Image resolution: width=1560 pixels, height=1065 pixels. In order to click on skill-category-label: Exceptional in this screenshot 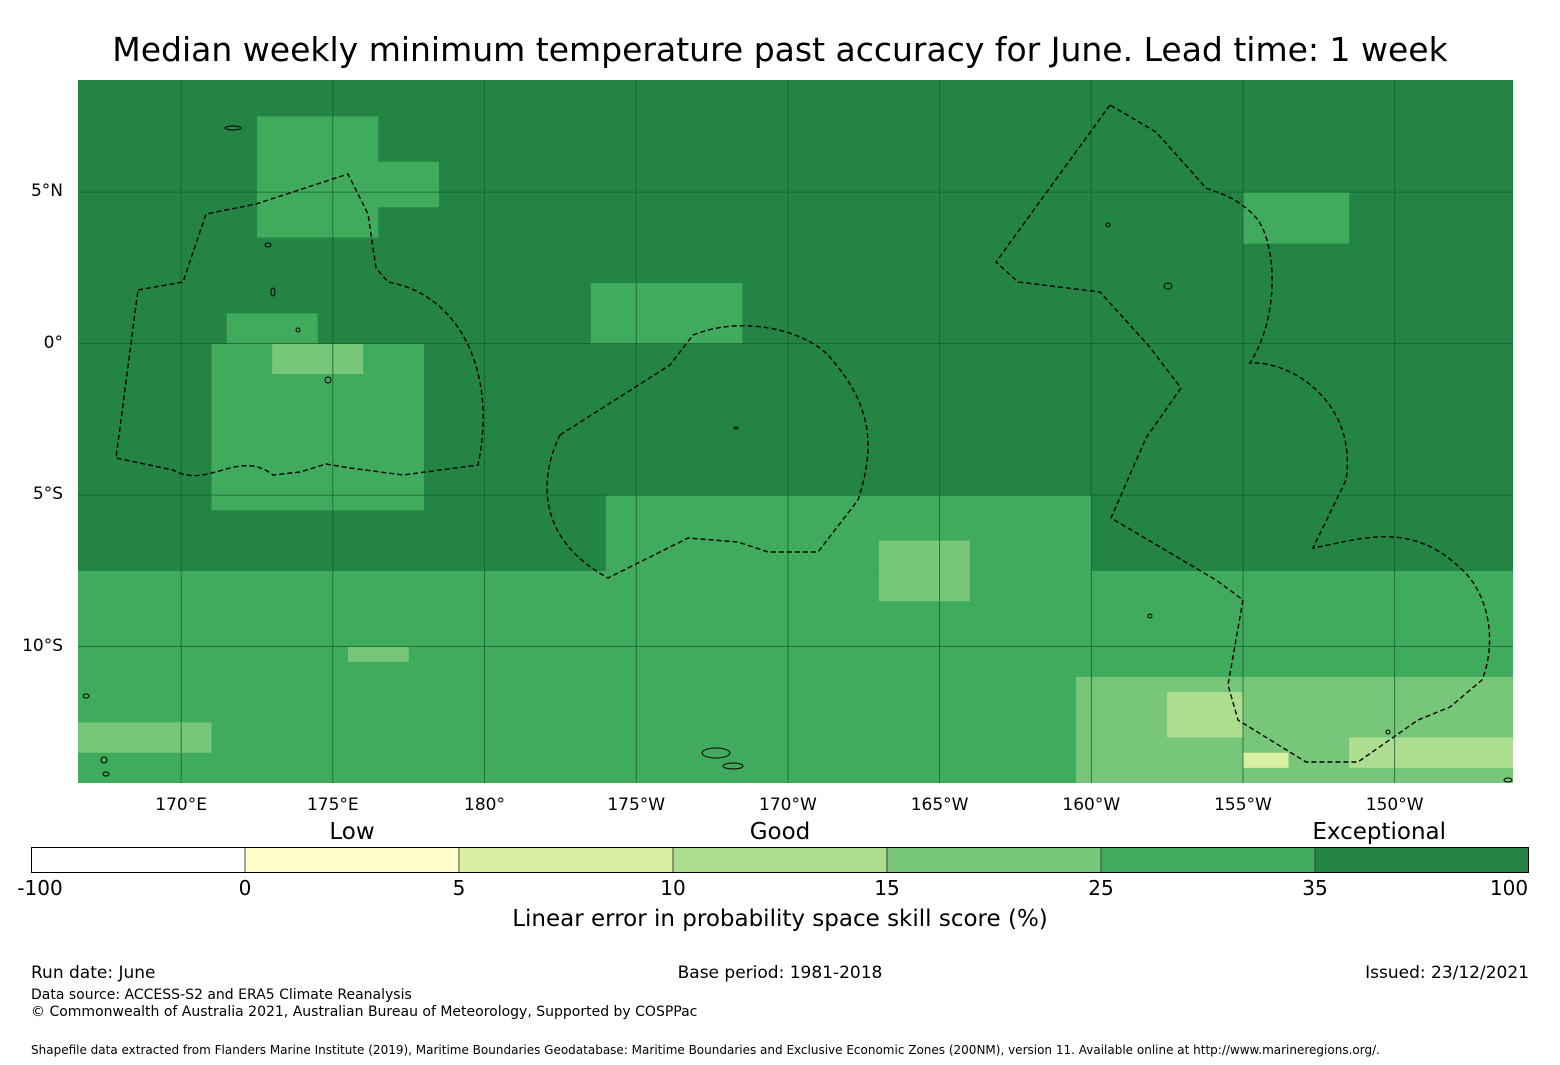, I will do `click(1379, 832)`.